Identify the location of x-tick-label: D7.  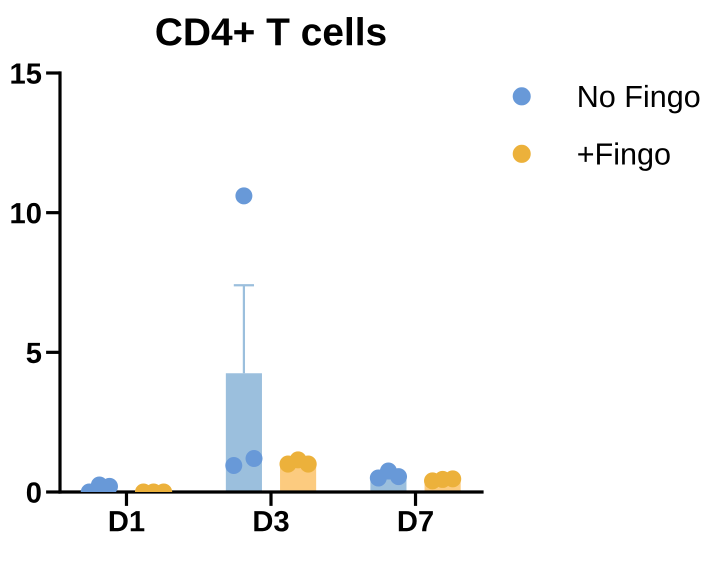
(415, 521).